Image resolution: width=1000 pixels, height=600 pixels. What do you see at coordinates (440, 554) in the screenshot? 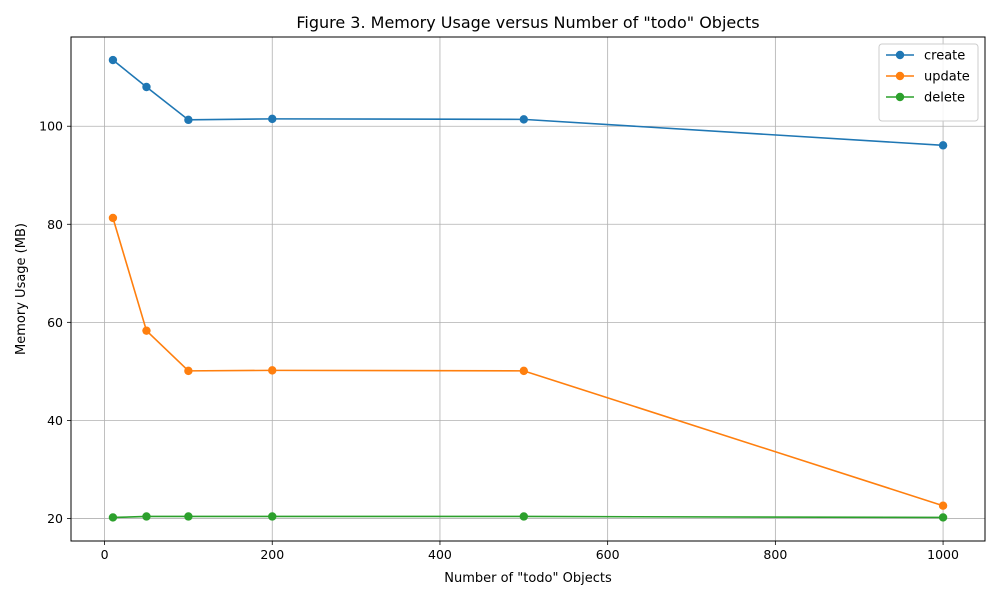
I see `x-tick-label: 400` at bounding box center [440, 554].